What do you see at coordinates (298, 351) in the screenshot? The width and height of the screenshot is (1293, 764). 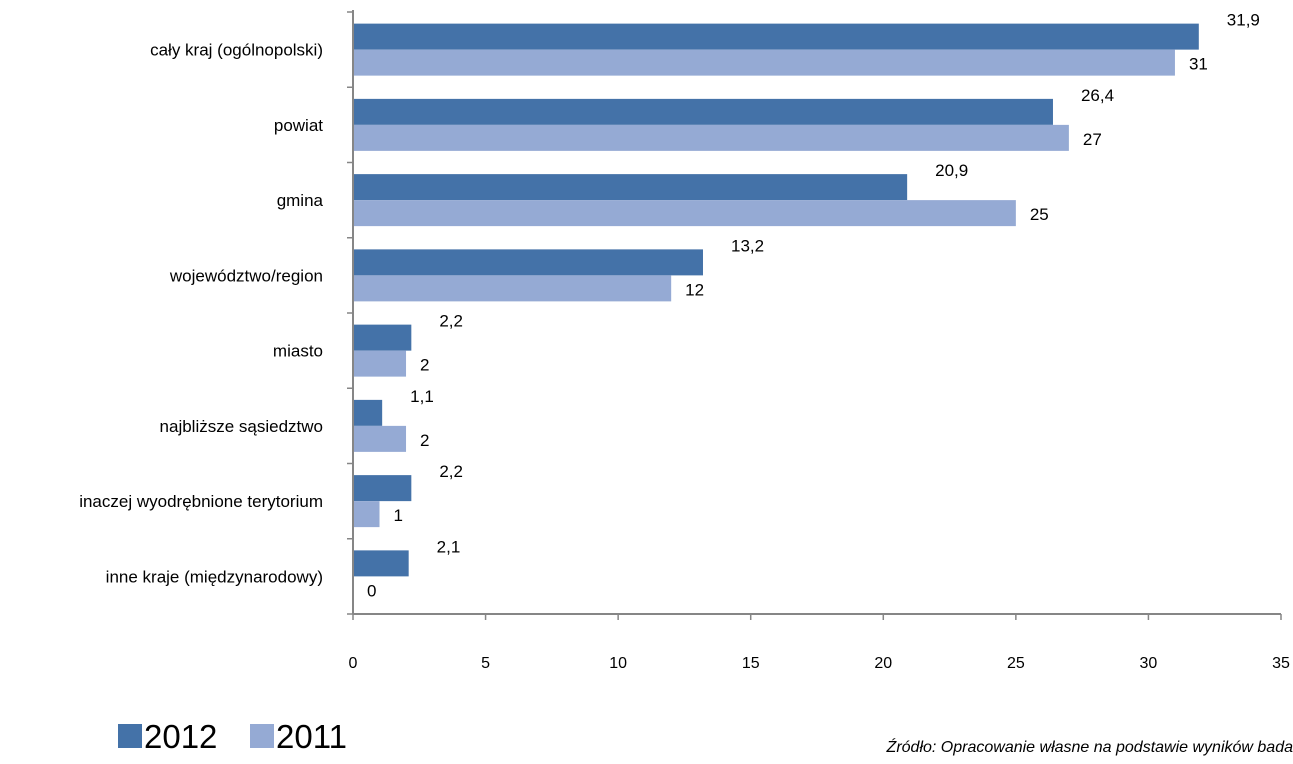 I see `category-label: miasto` at bounding box center [298, 351].